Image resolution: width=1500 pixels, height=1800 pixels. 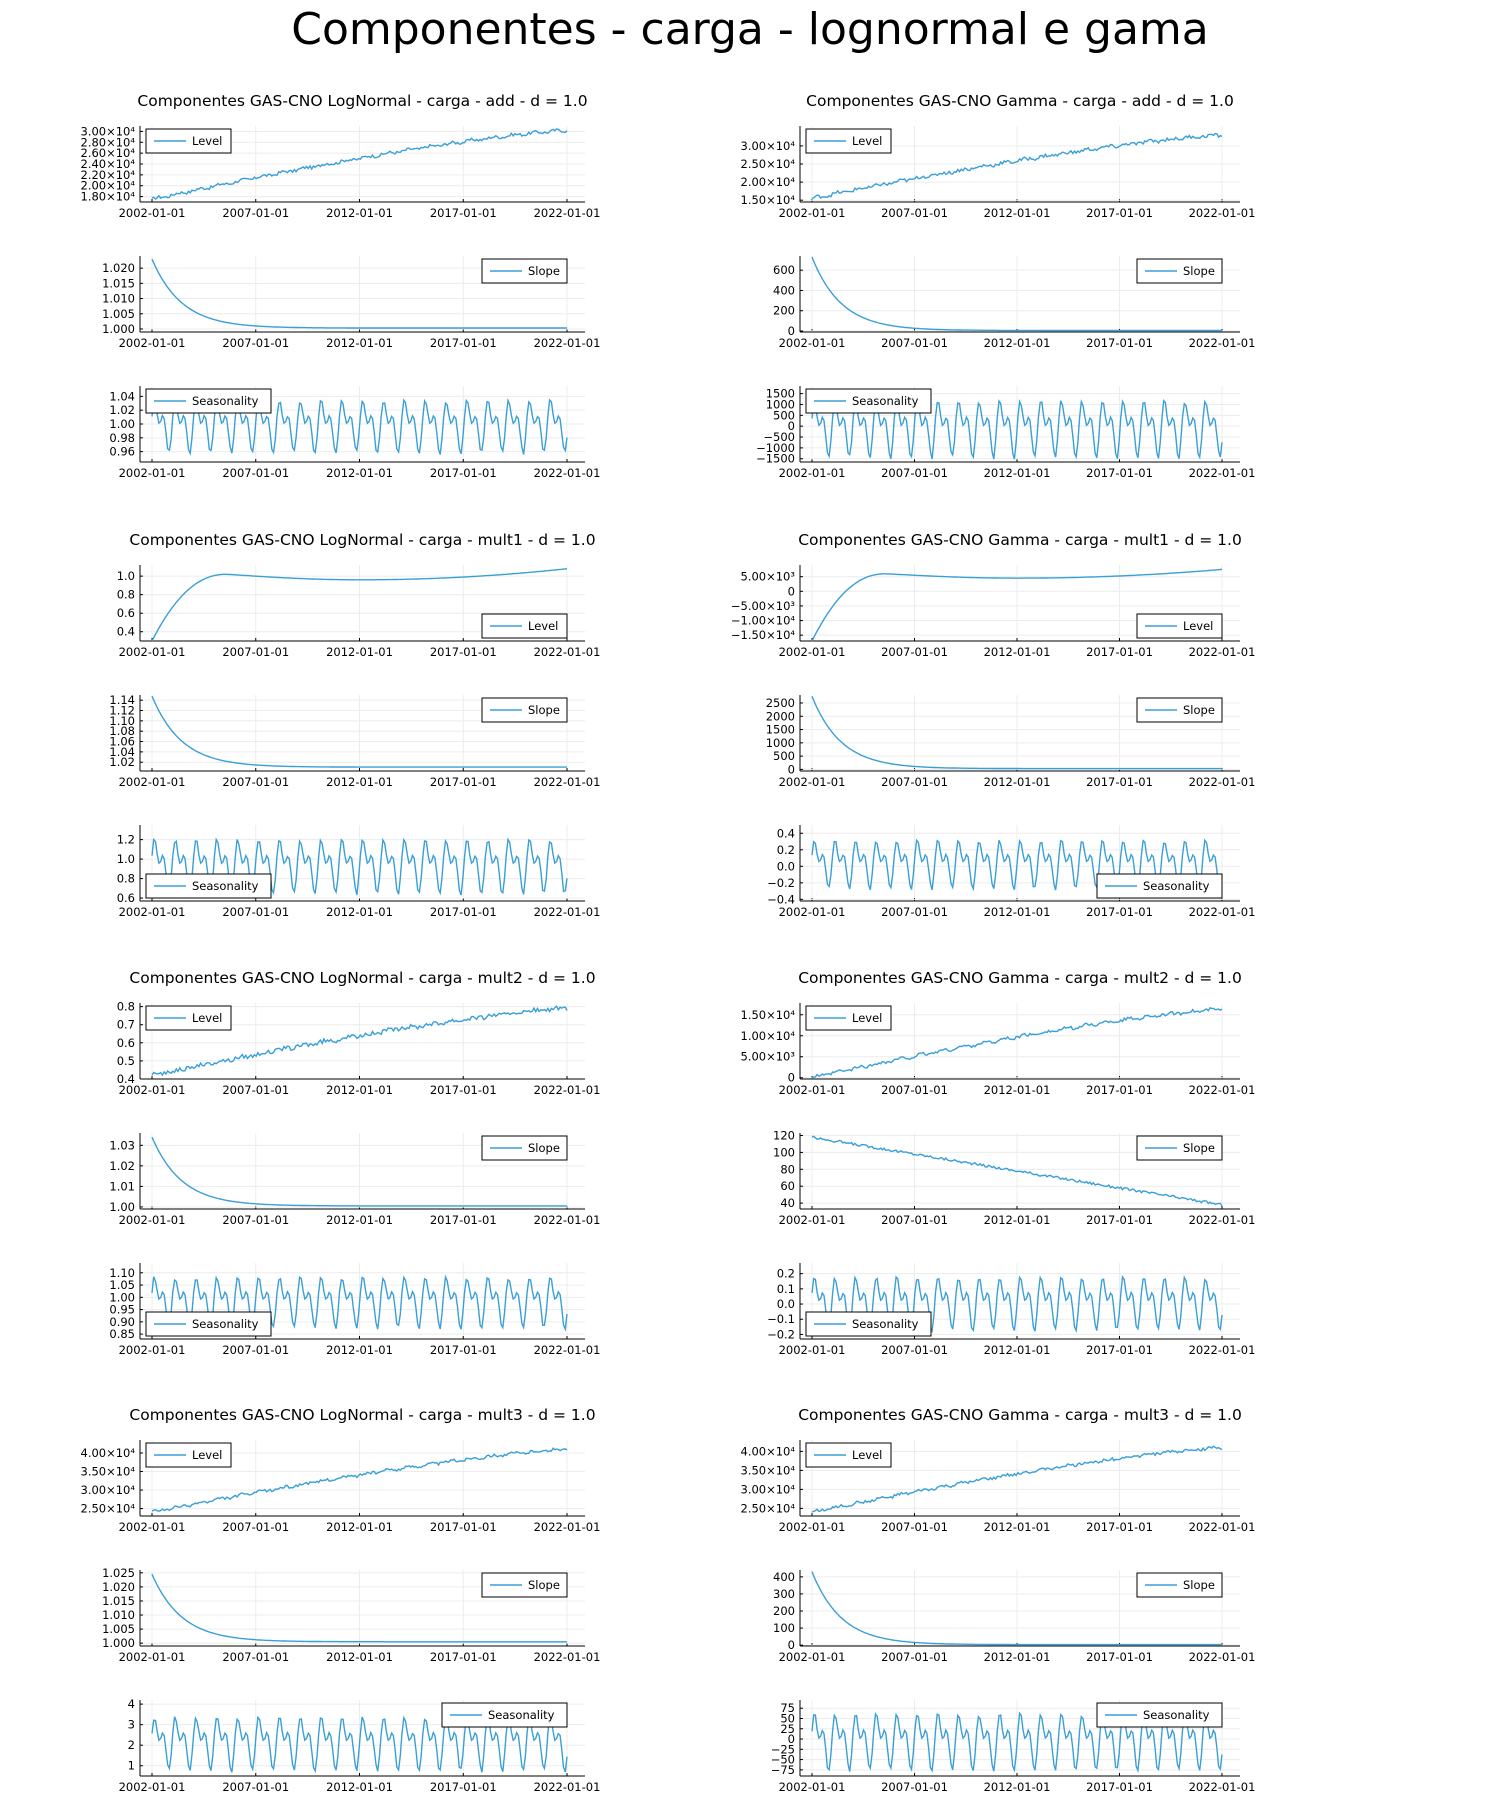 I want to click on y-tick-label: 1.80×10⁴, so click(x=108, y=197).